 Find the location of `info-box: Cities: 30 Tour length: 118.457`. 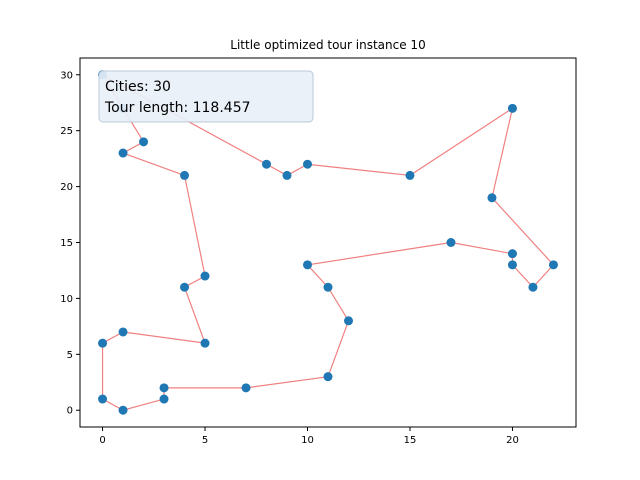

info-box: Cities: 30 Tour length: 118.457 is located at coordinates (206, 96).